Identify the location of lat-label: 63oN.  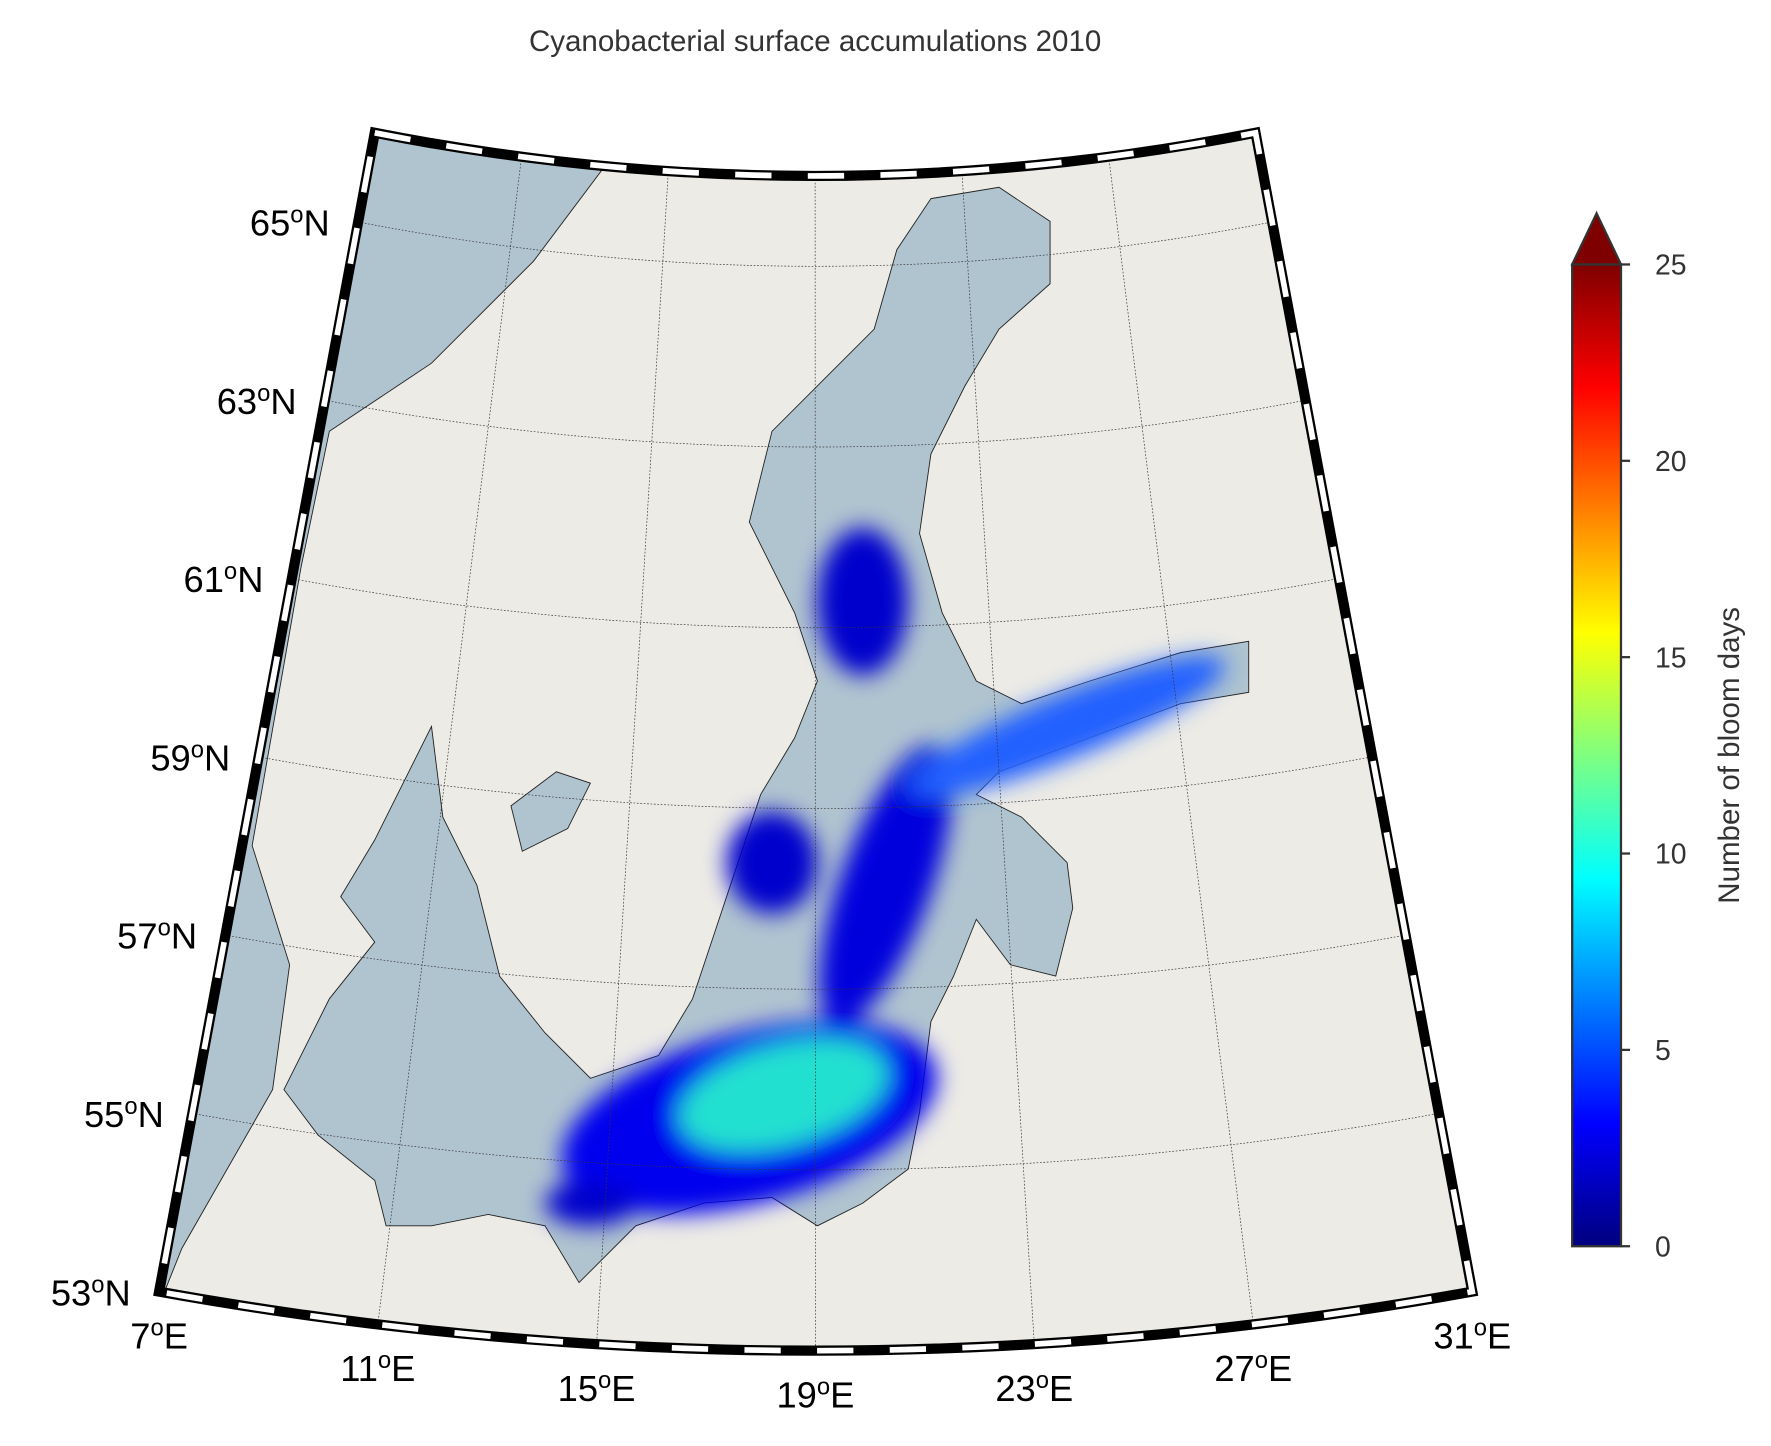
(257, 400).